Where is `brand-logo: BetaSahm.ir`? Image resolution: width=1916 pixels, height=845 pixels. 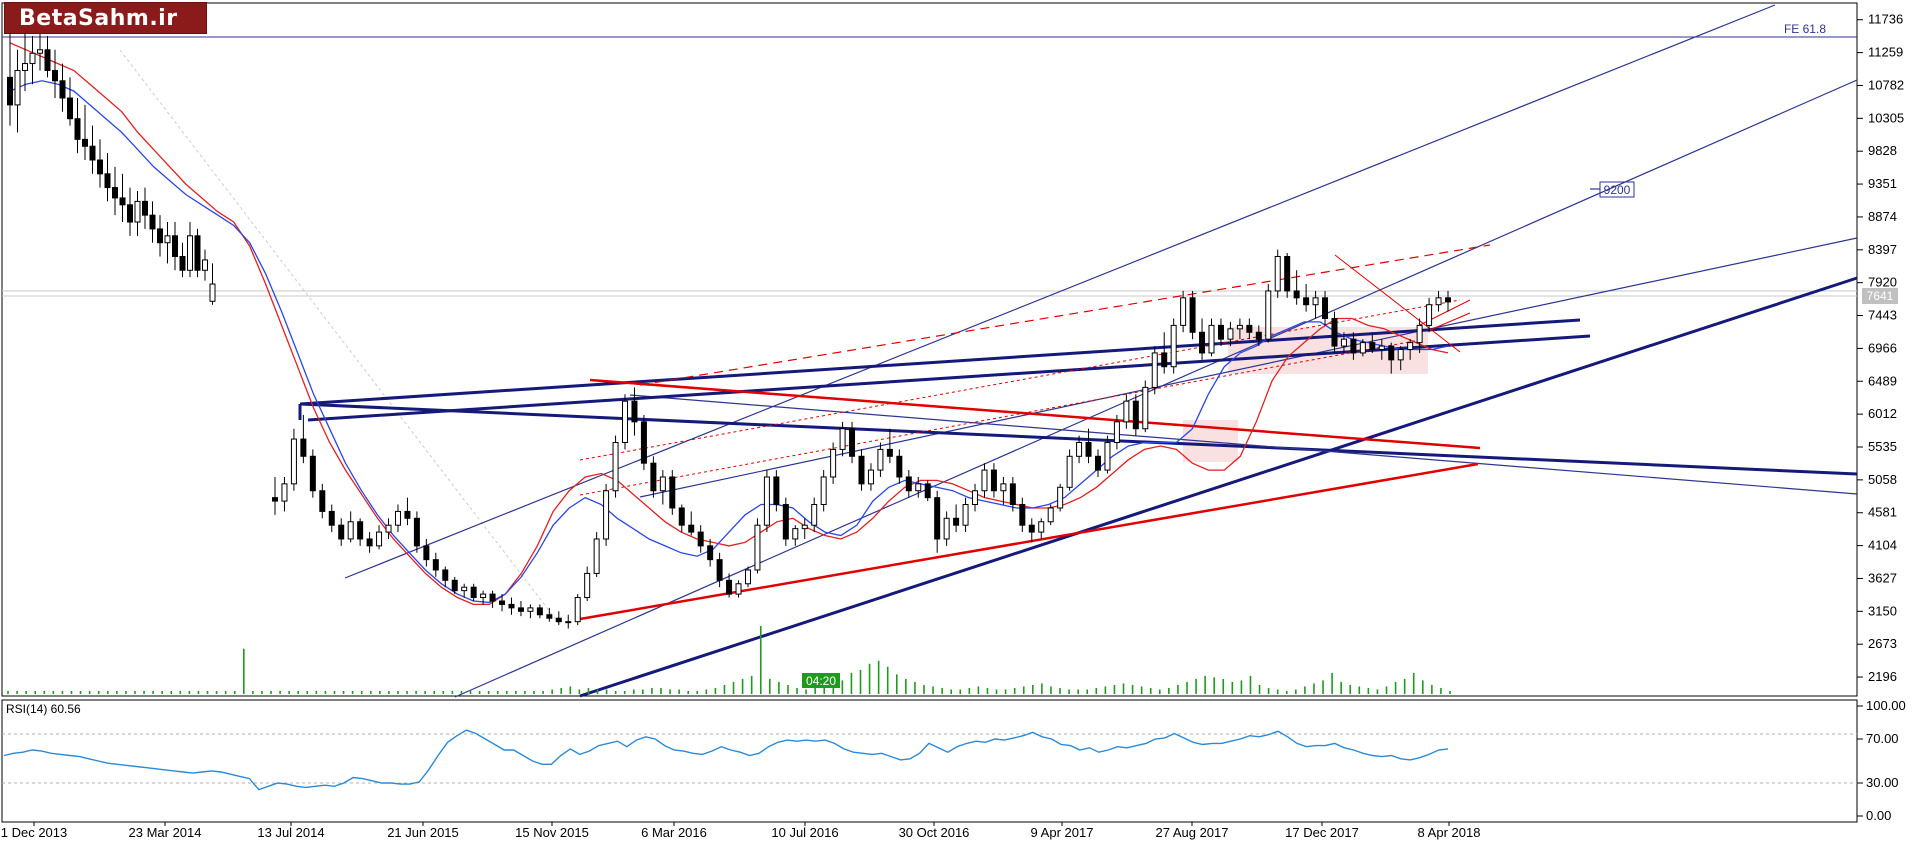
brand-logo: BetaSahm.ir is located at coordinates (105, 18).